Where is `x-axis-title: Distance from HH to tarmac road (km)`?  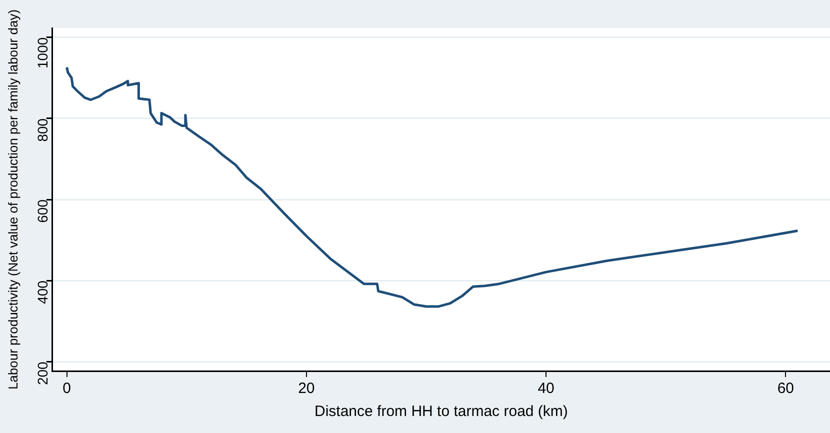
x-axis-title: Distance from HH to tarmac road (km) is located at coordinates (441, 411).